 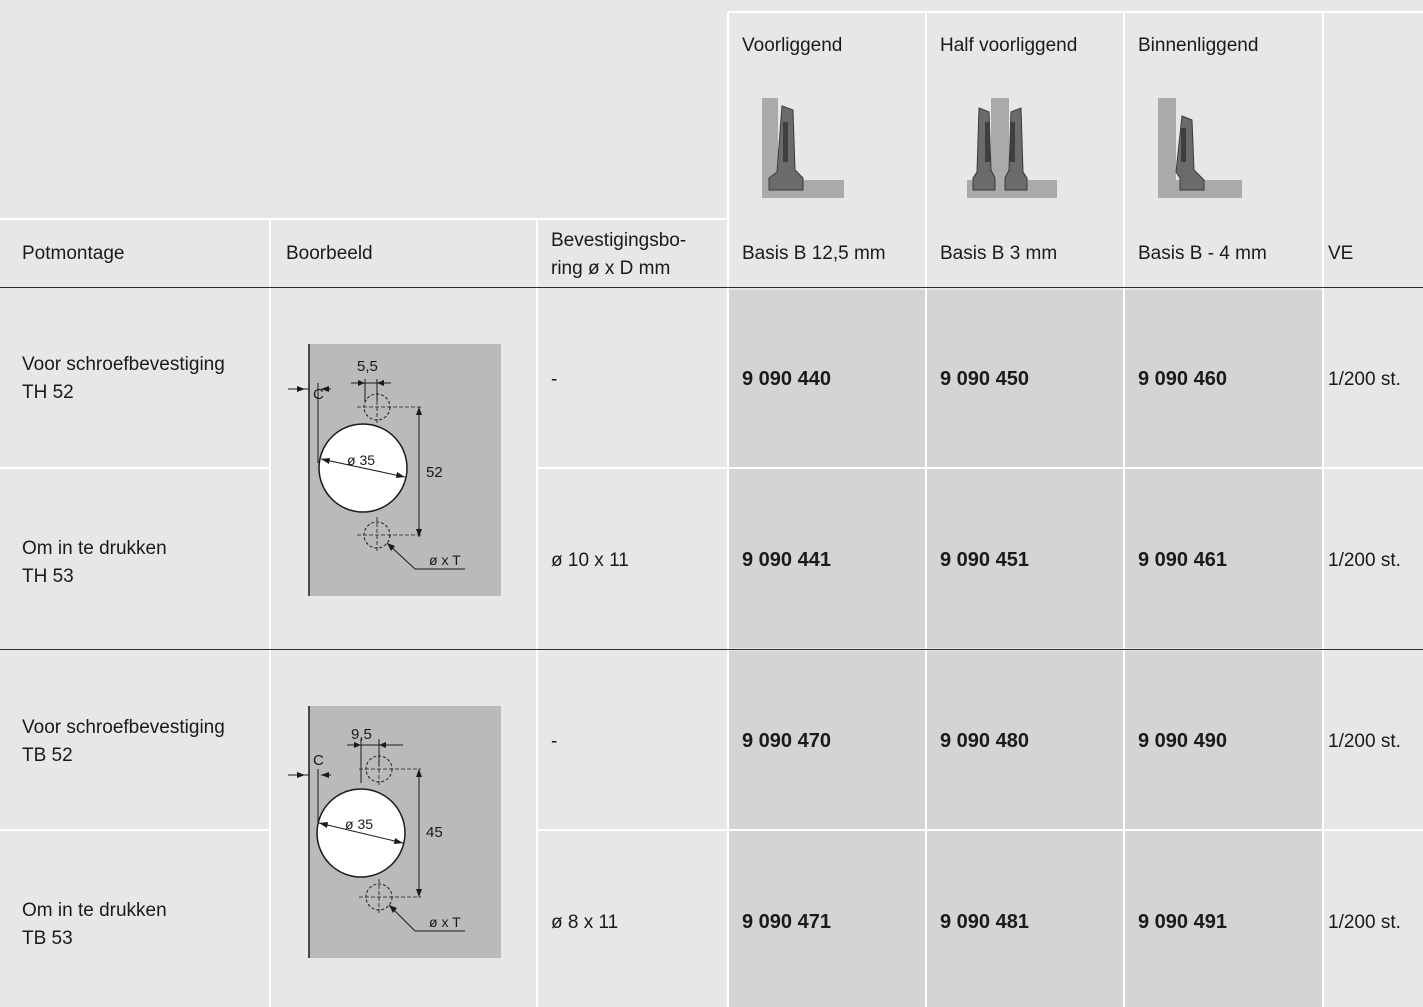 I want to click on group-divider, so click(x=711, y=649).